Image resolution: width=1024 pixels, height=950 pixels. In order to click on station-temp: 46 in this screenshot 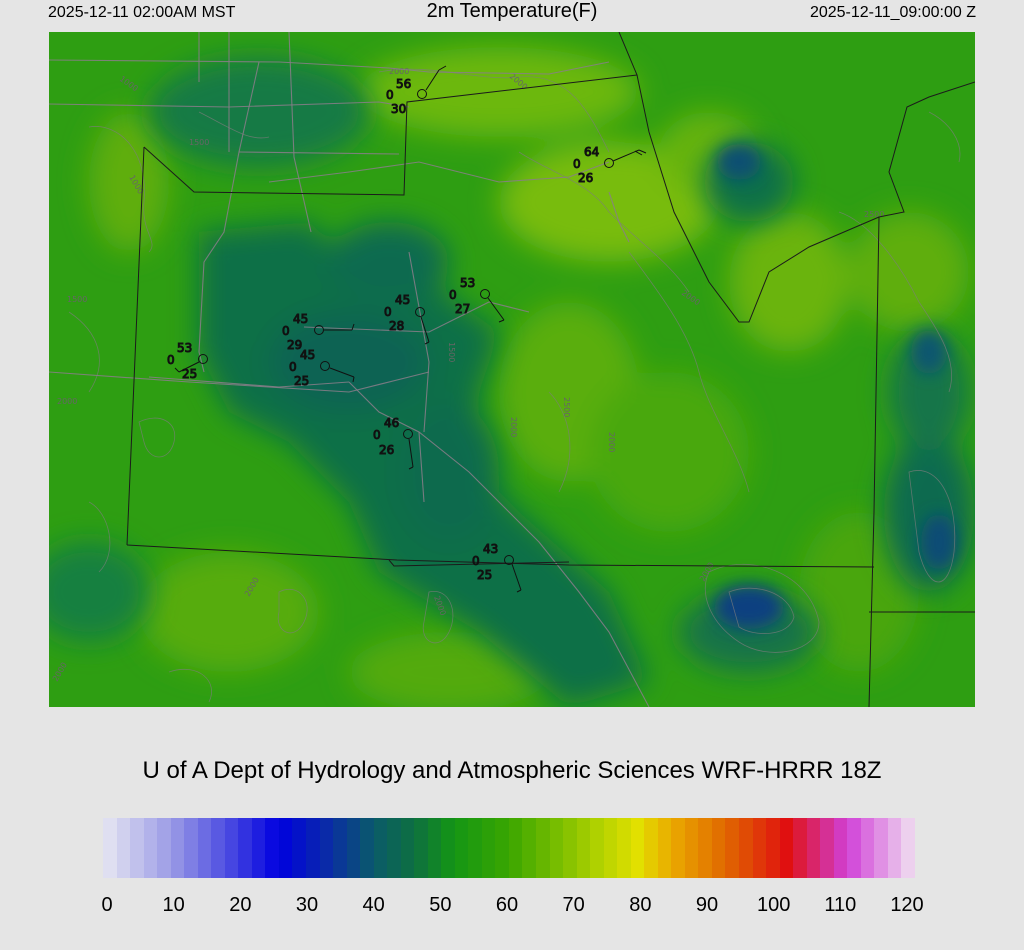, I will do `click(391, 423)`.